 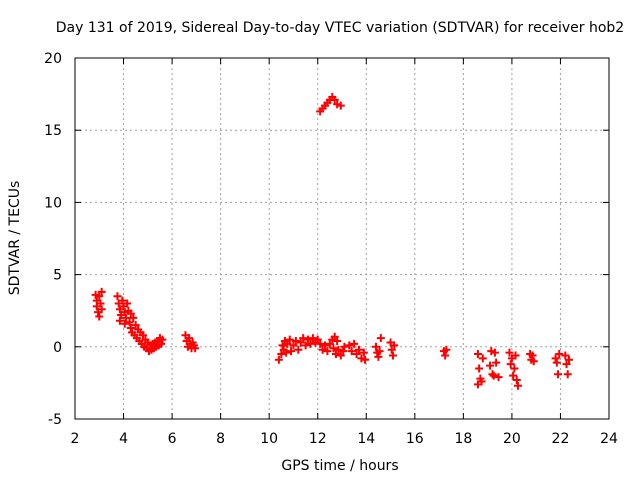 What do you see at coordinates (366, 439) in the screenshot?
I see `x-tick-label: 14` at bounding box center [366, 439].